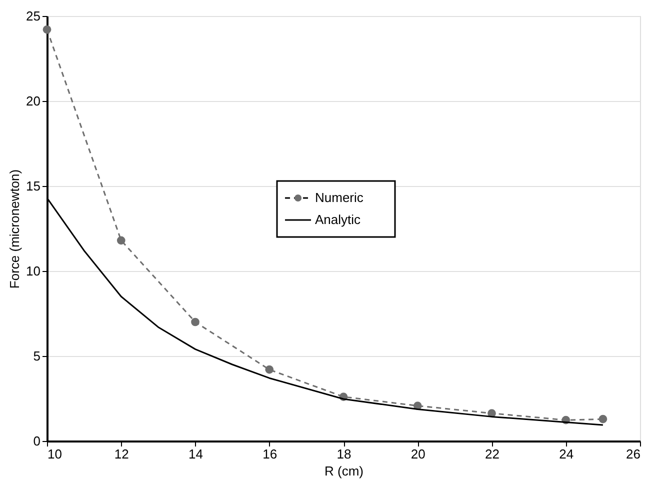 This screenshot has height=484, width=655. I want to click on x-axis-title: R (cm), so click(344, 471).